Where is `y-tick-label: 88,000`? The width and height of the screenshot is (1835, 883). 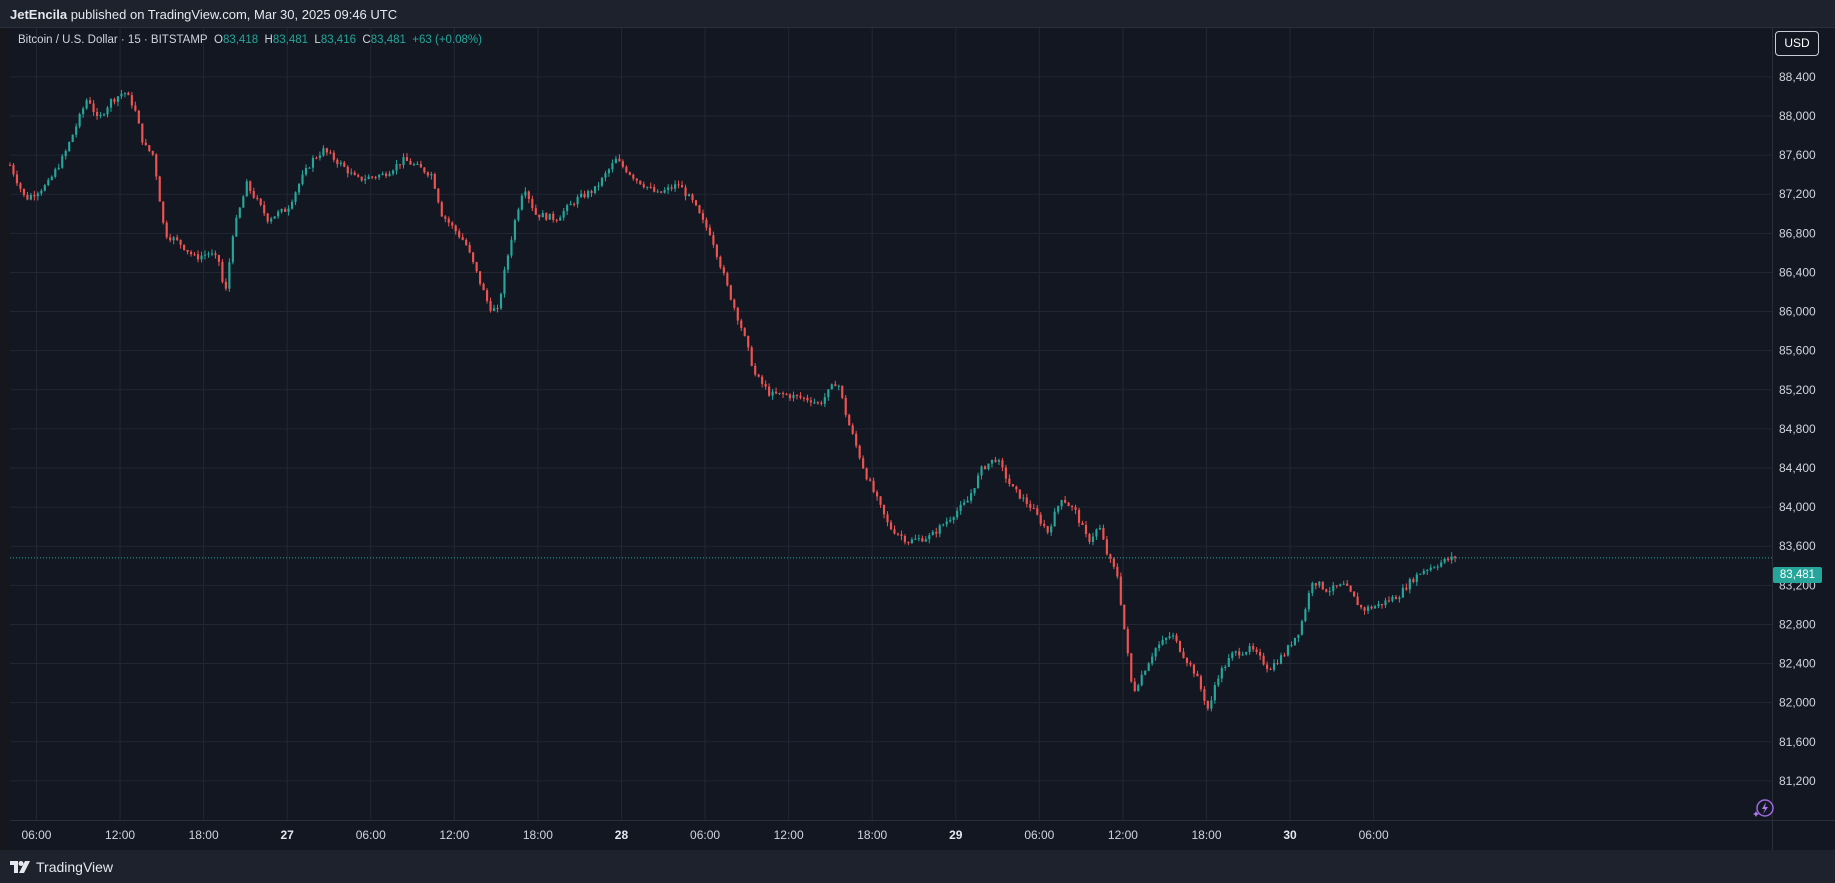
y-tick-label: 88,000 is located at coordinates (1797, 116).